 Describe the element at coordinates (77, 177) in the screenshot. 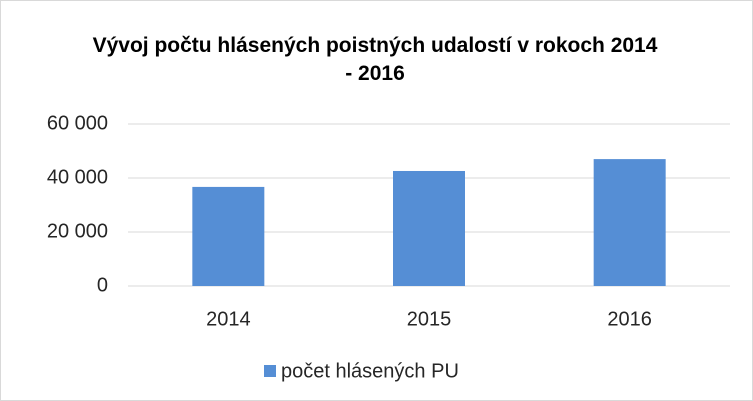

I see `y-tick-label: 40 000` at that location.